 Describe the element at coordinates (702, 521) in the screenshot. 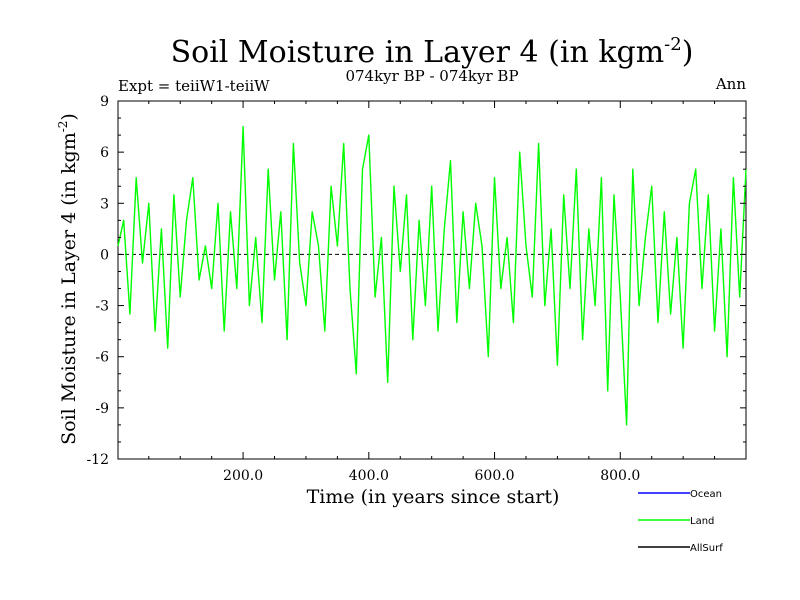

I see `legend-label-land: Land` at that location.